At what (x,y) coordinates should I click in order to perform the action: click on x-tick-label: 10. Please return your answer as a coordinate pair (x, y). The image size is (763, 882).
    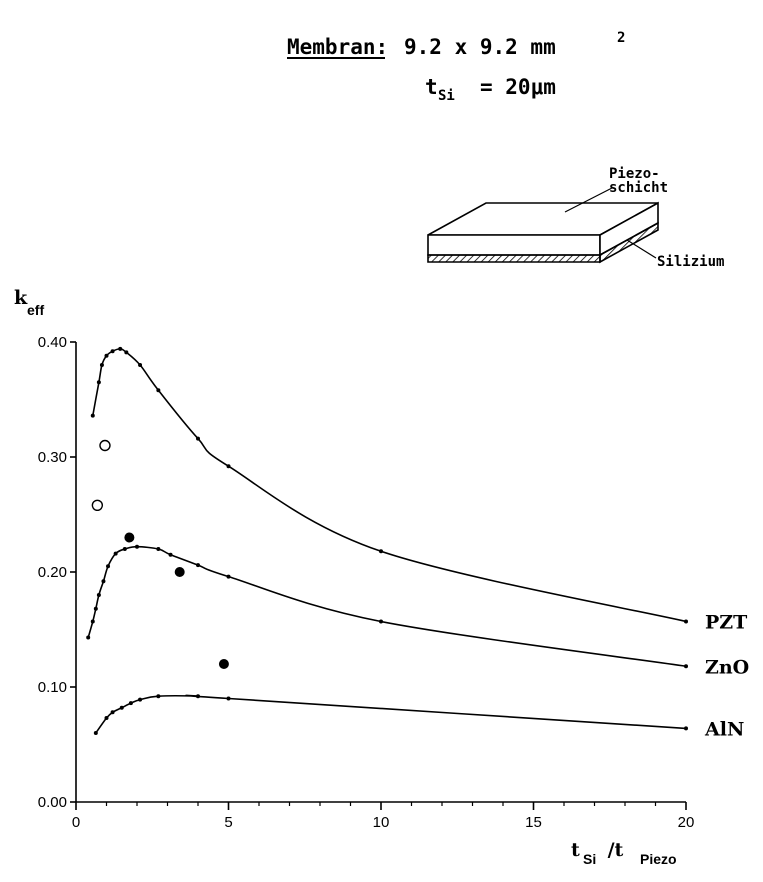
    Looking at the image, I should click on (381, 822).